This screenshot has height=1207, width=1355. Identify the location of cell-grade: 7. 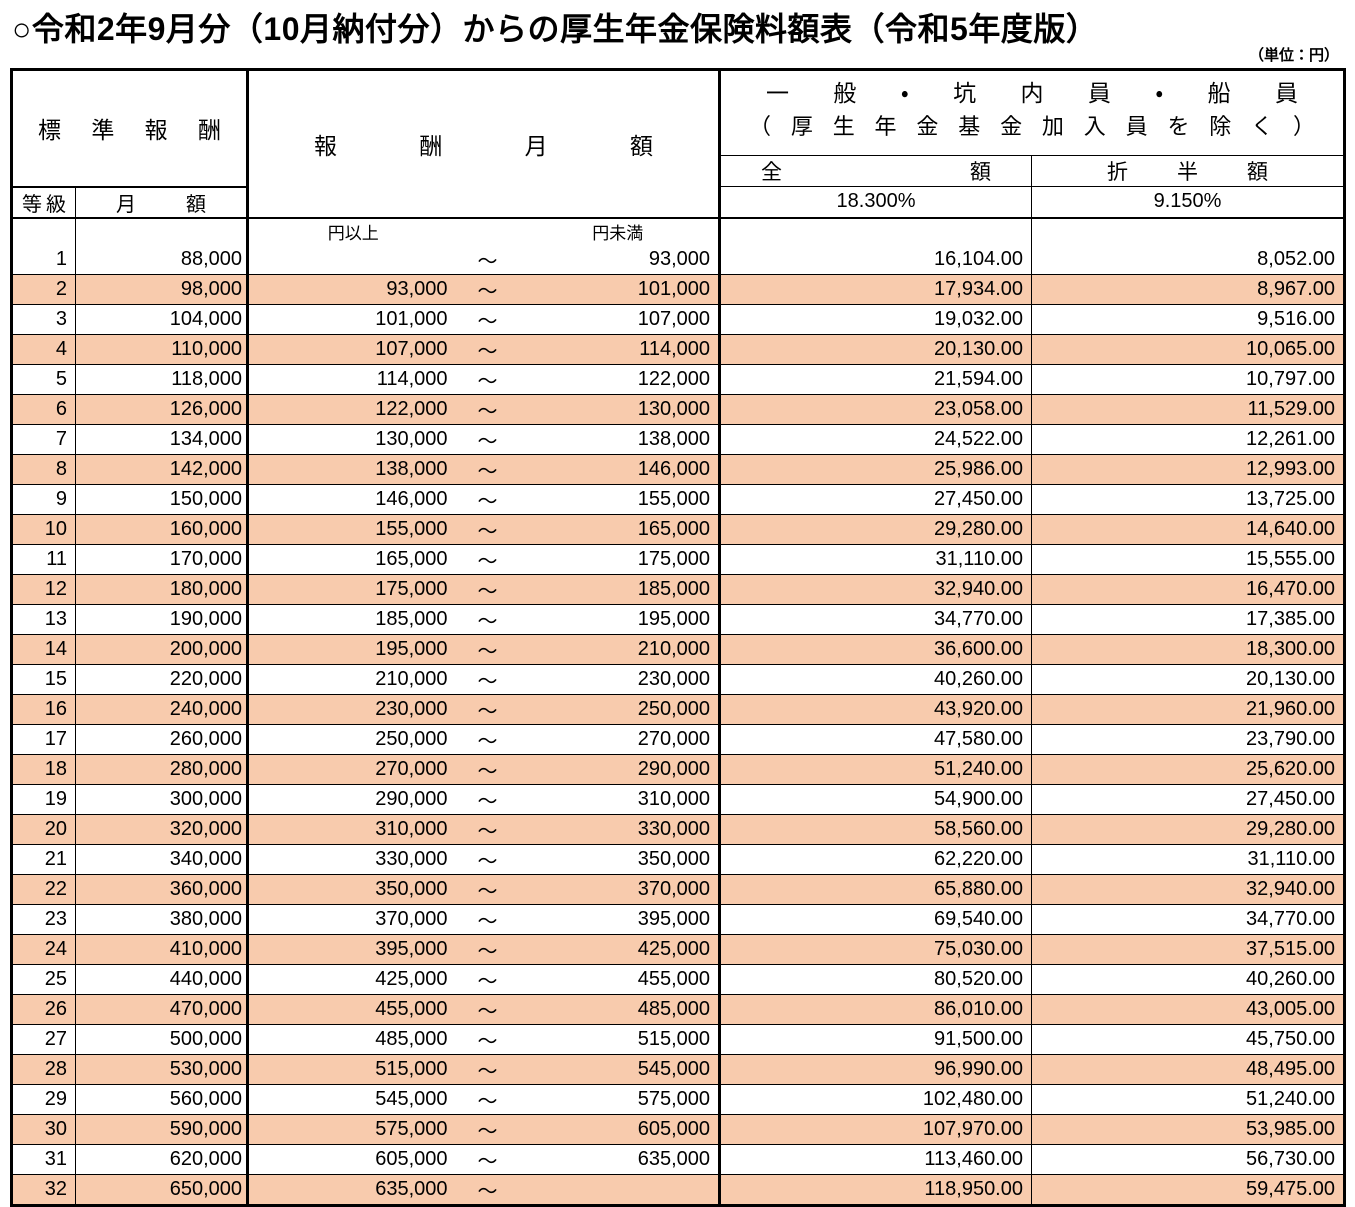
(43, 438).